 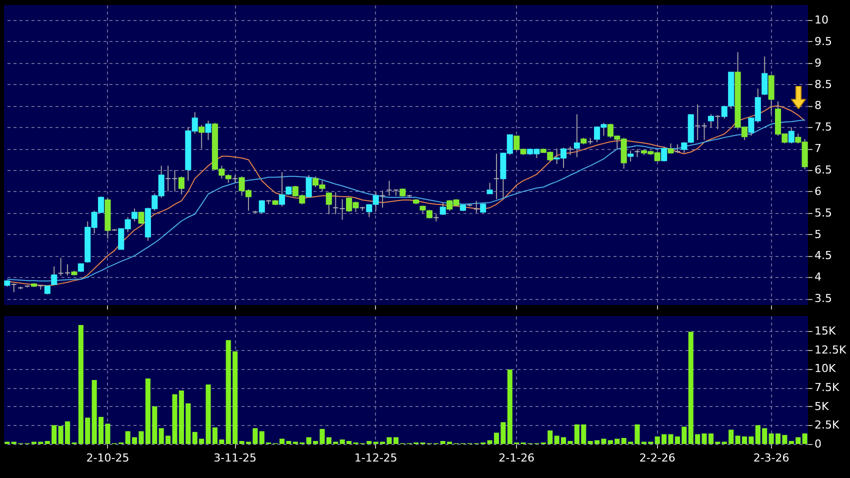 What do you see at coordinates (818, 277) in the screenshot?
I see `y-tick-label: 4` at bounding box center [818, 277].